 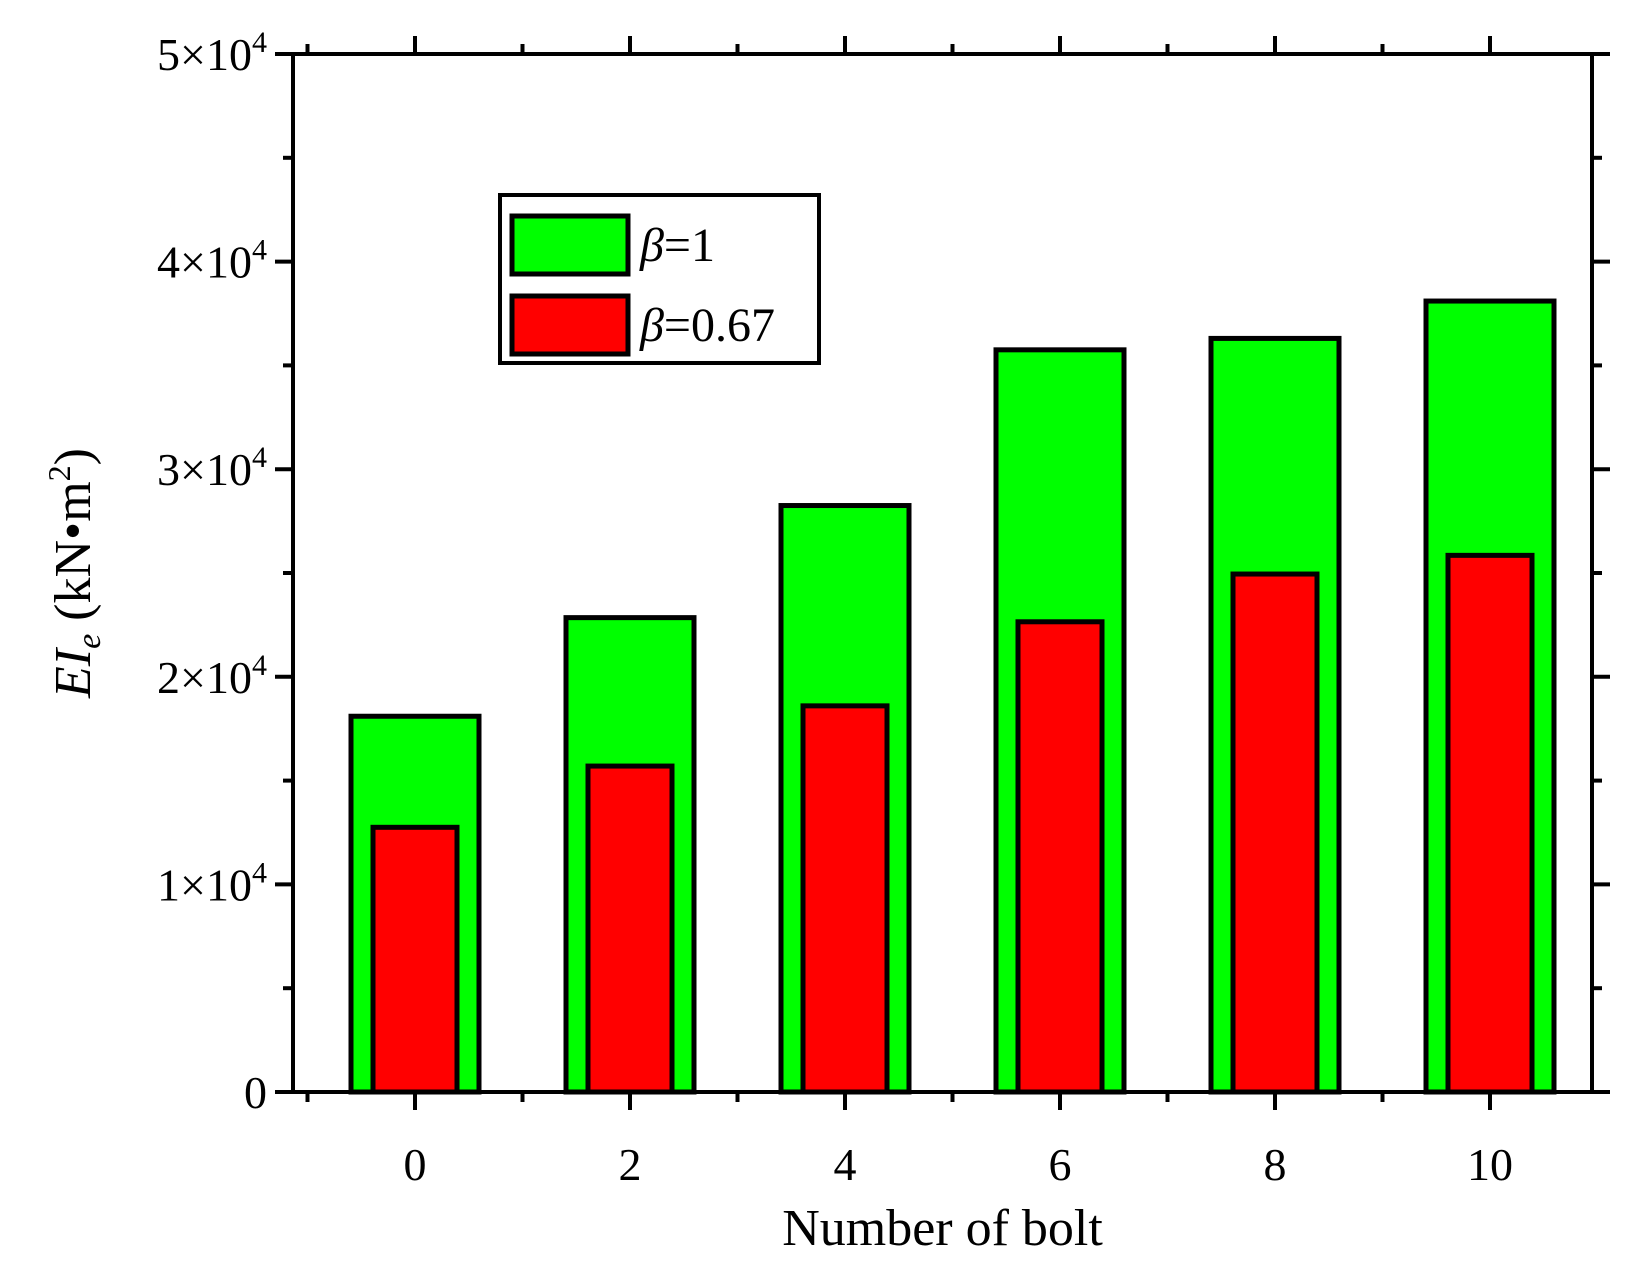 What do you see at coordinates (1060, 1164) in the screenshot?
I see `xtick-label-6: 6` at bounding box center [1060, 1164].